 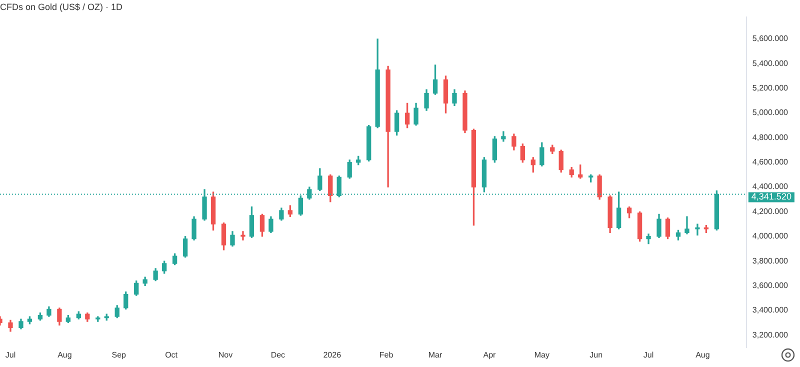 I want to click on x-tick-label: Jun, so click(x=596, y=355).